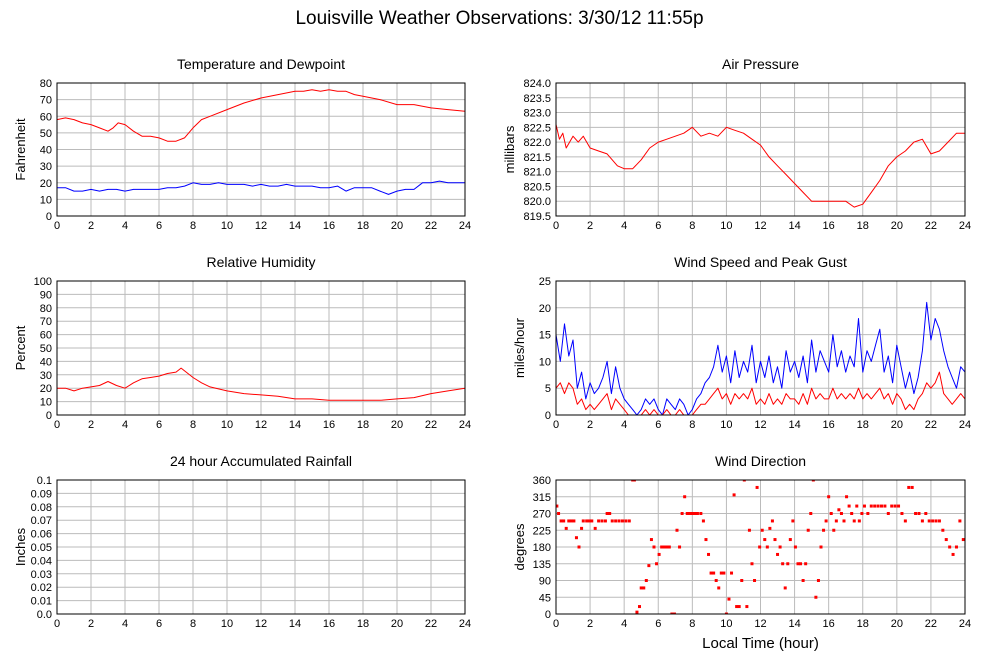 The width and height of the screenshot is (999, 659). What do you see at coordinates (542, 531) in the screenshot?
I see `direction-ytick-label: 225` at bounding box center [542, 531].